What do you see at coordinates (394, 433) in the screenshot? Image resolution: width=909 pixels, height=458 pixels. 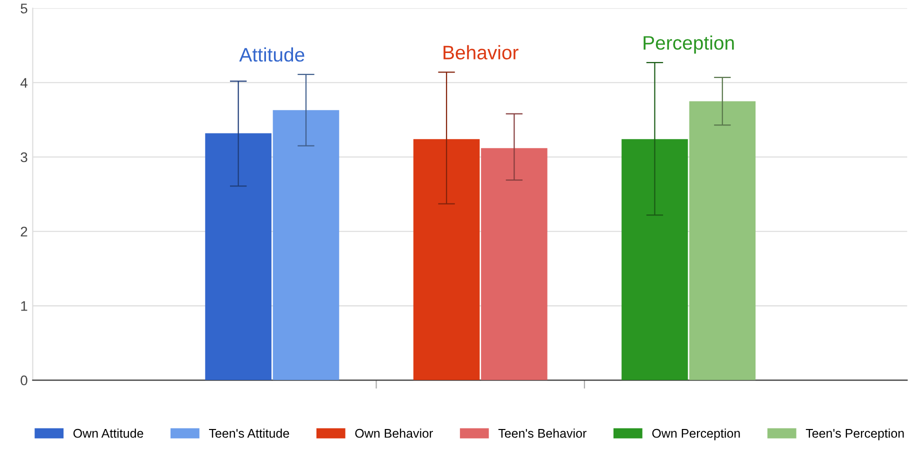 I see `legend-label: Own Behavior` at bounding box center [394, 433].